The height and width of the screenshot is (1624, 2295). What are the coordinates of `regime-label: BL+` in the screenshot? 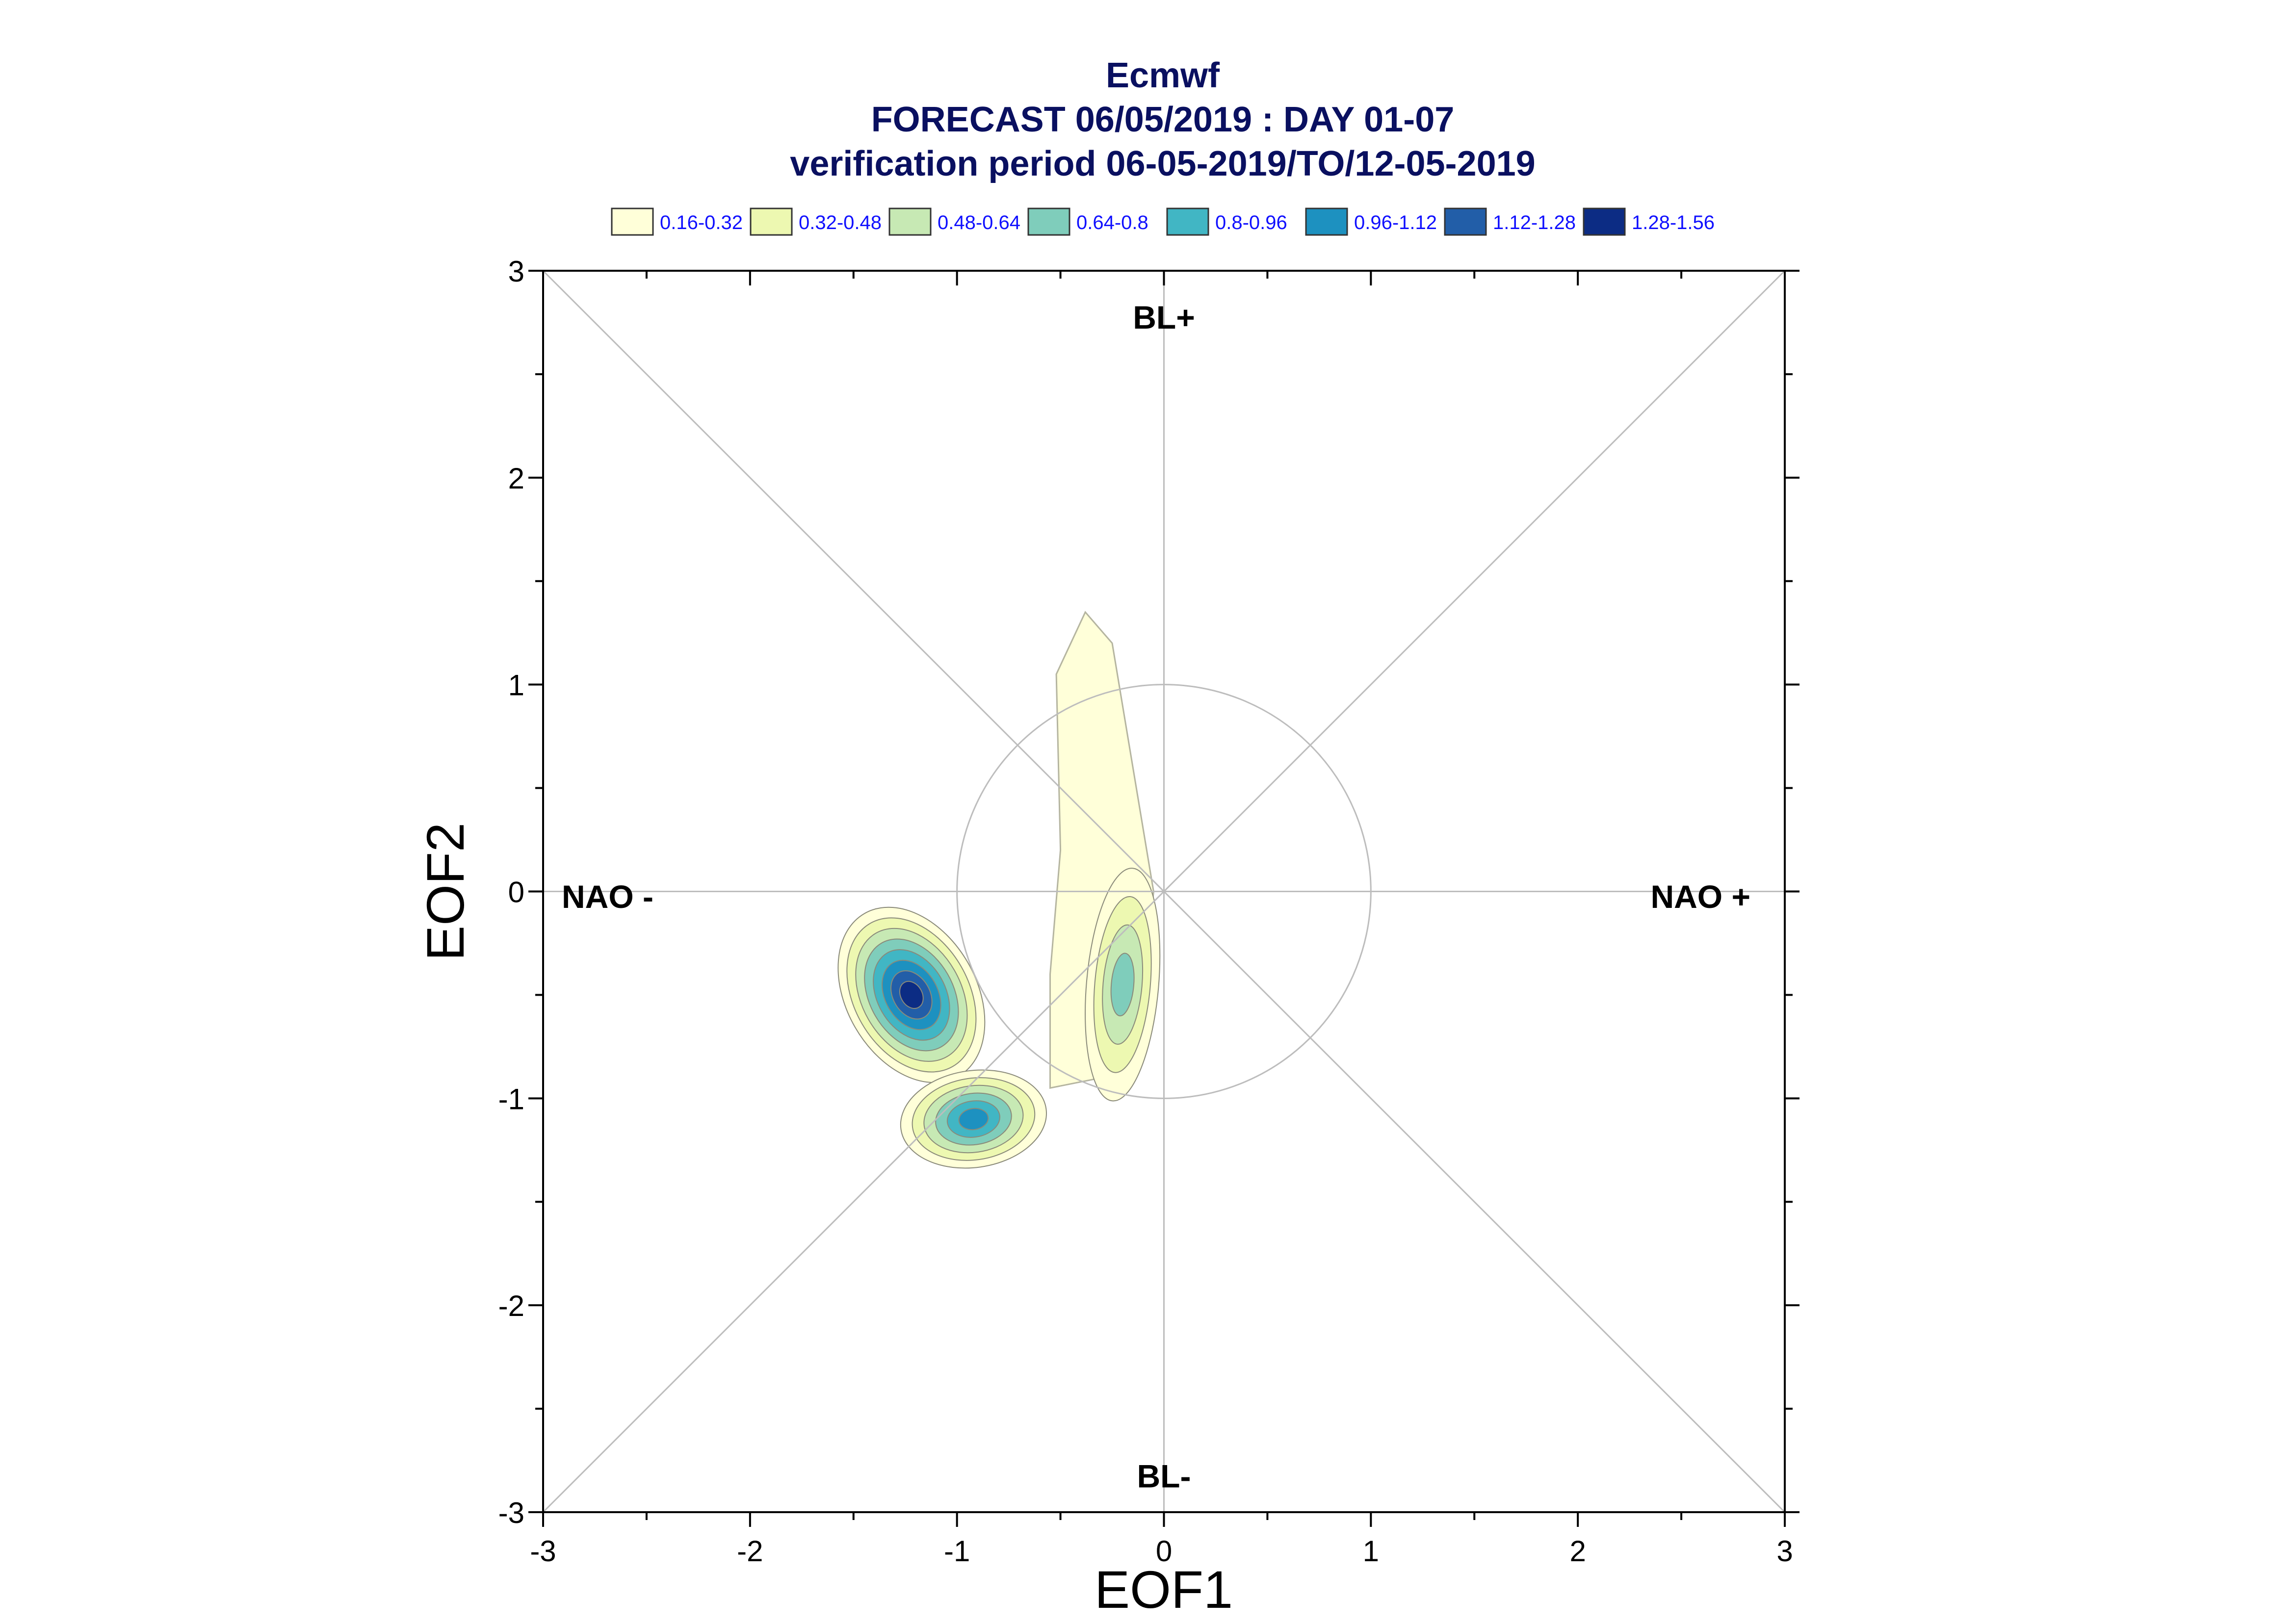 It's located at (1164, 317).